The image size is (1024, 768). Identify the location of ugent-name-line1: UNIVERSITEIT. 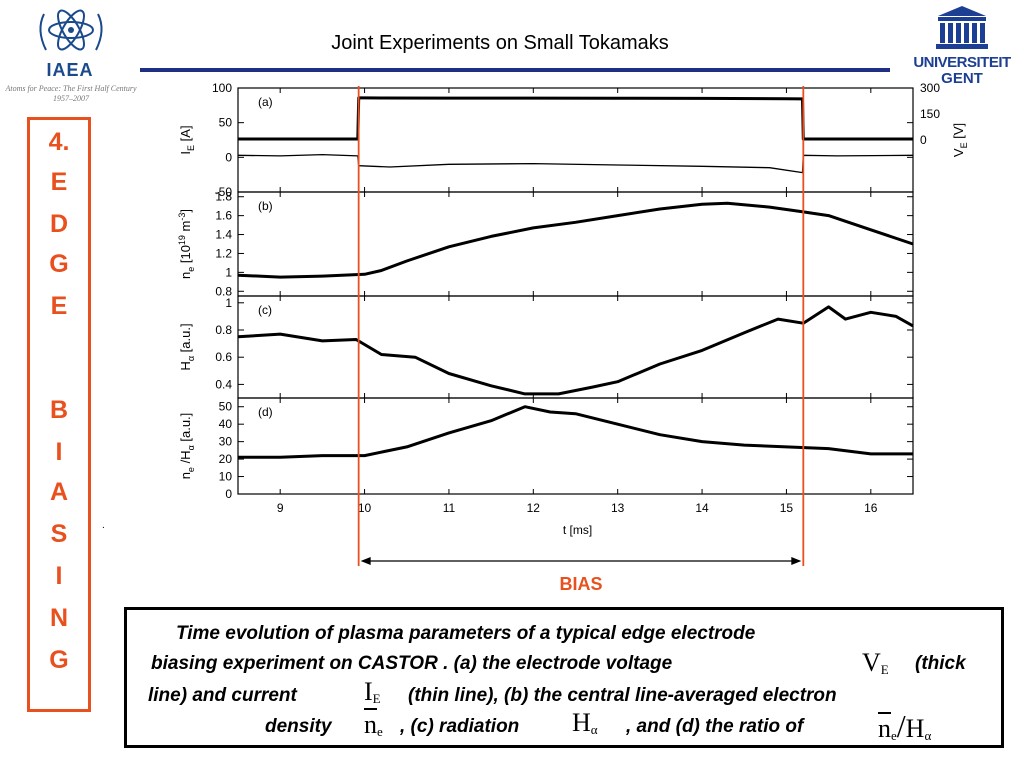
(962, 62).